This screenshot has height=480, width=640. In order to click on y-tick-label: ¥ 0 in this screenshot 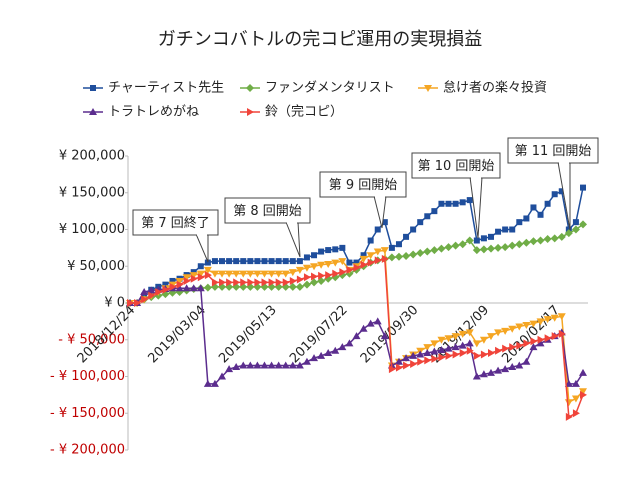, I will do `click(114, 303)`.